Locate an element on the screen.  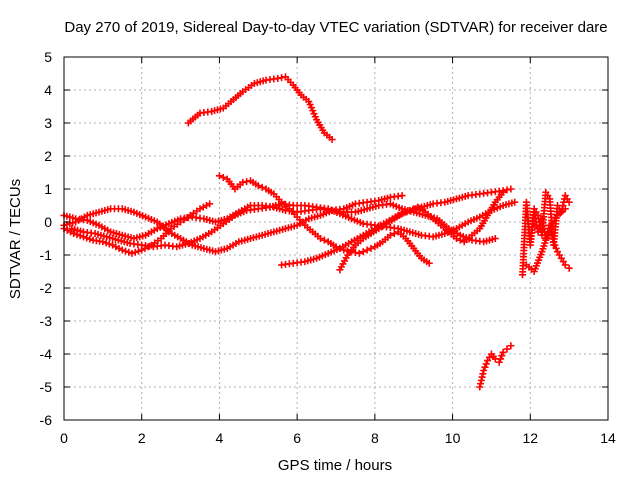
x-tick-label: 6 is located at coordinates (297, 438).